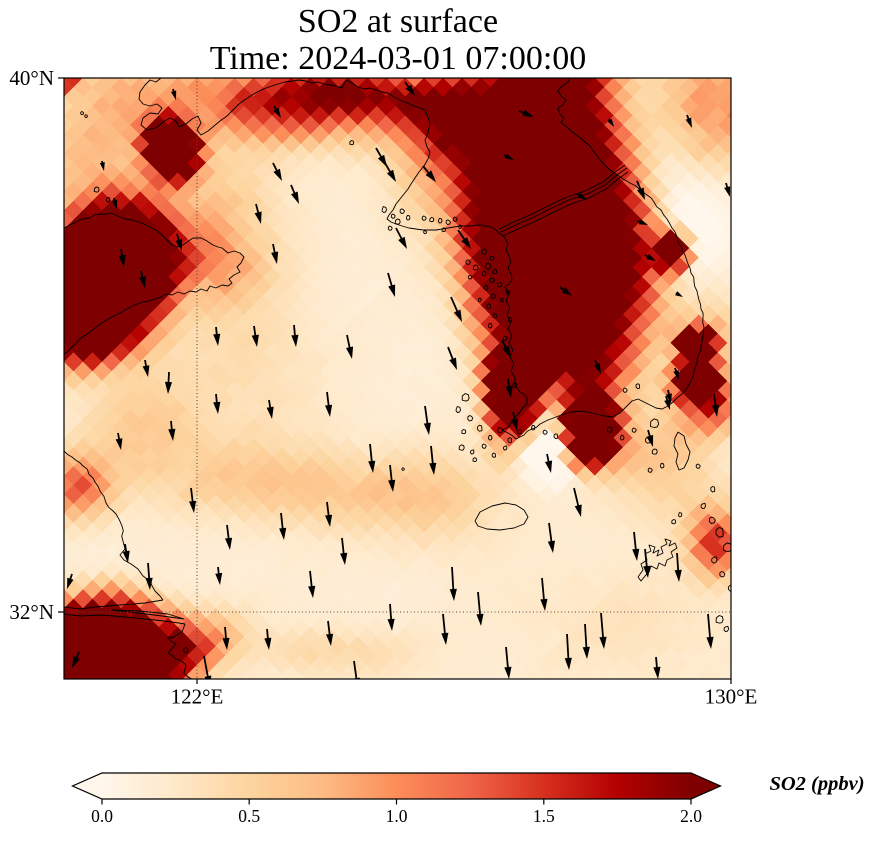 This screenshot has height=841, width=875. I want to click on svg-text: 0.0, so click(102, 816).